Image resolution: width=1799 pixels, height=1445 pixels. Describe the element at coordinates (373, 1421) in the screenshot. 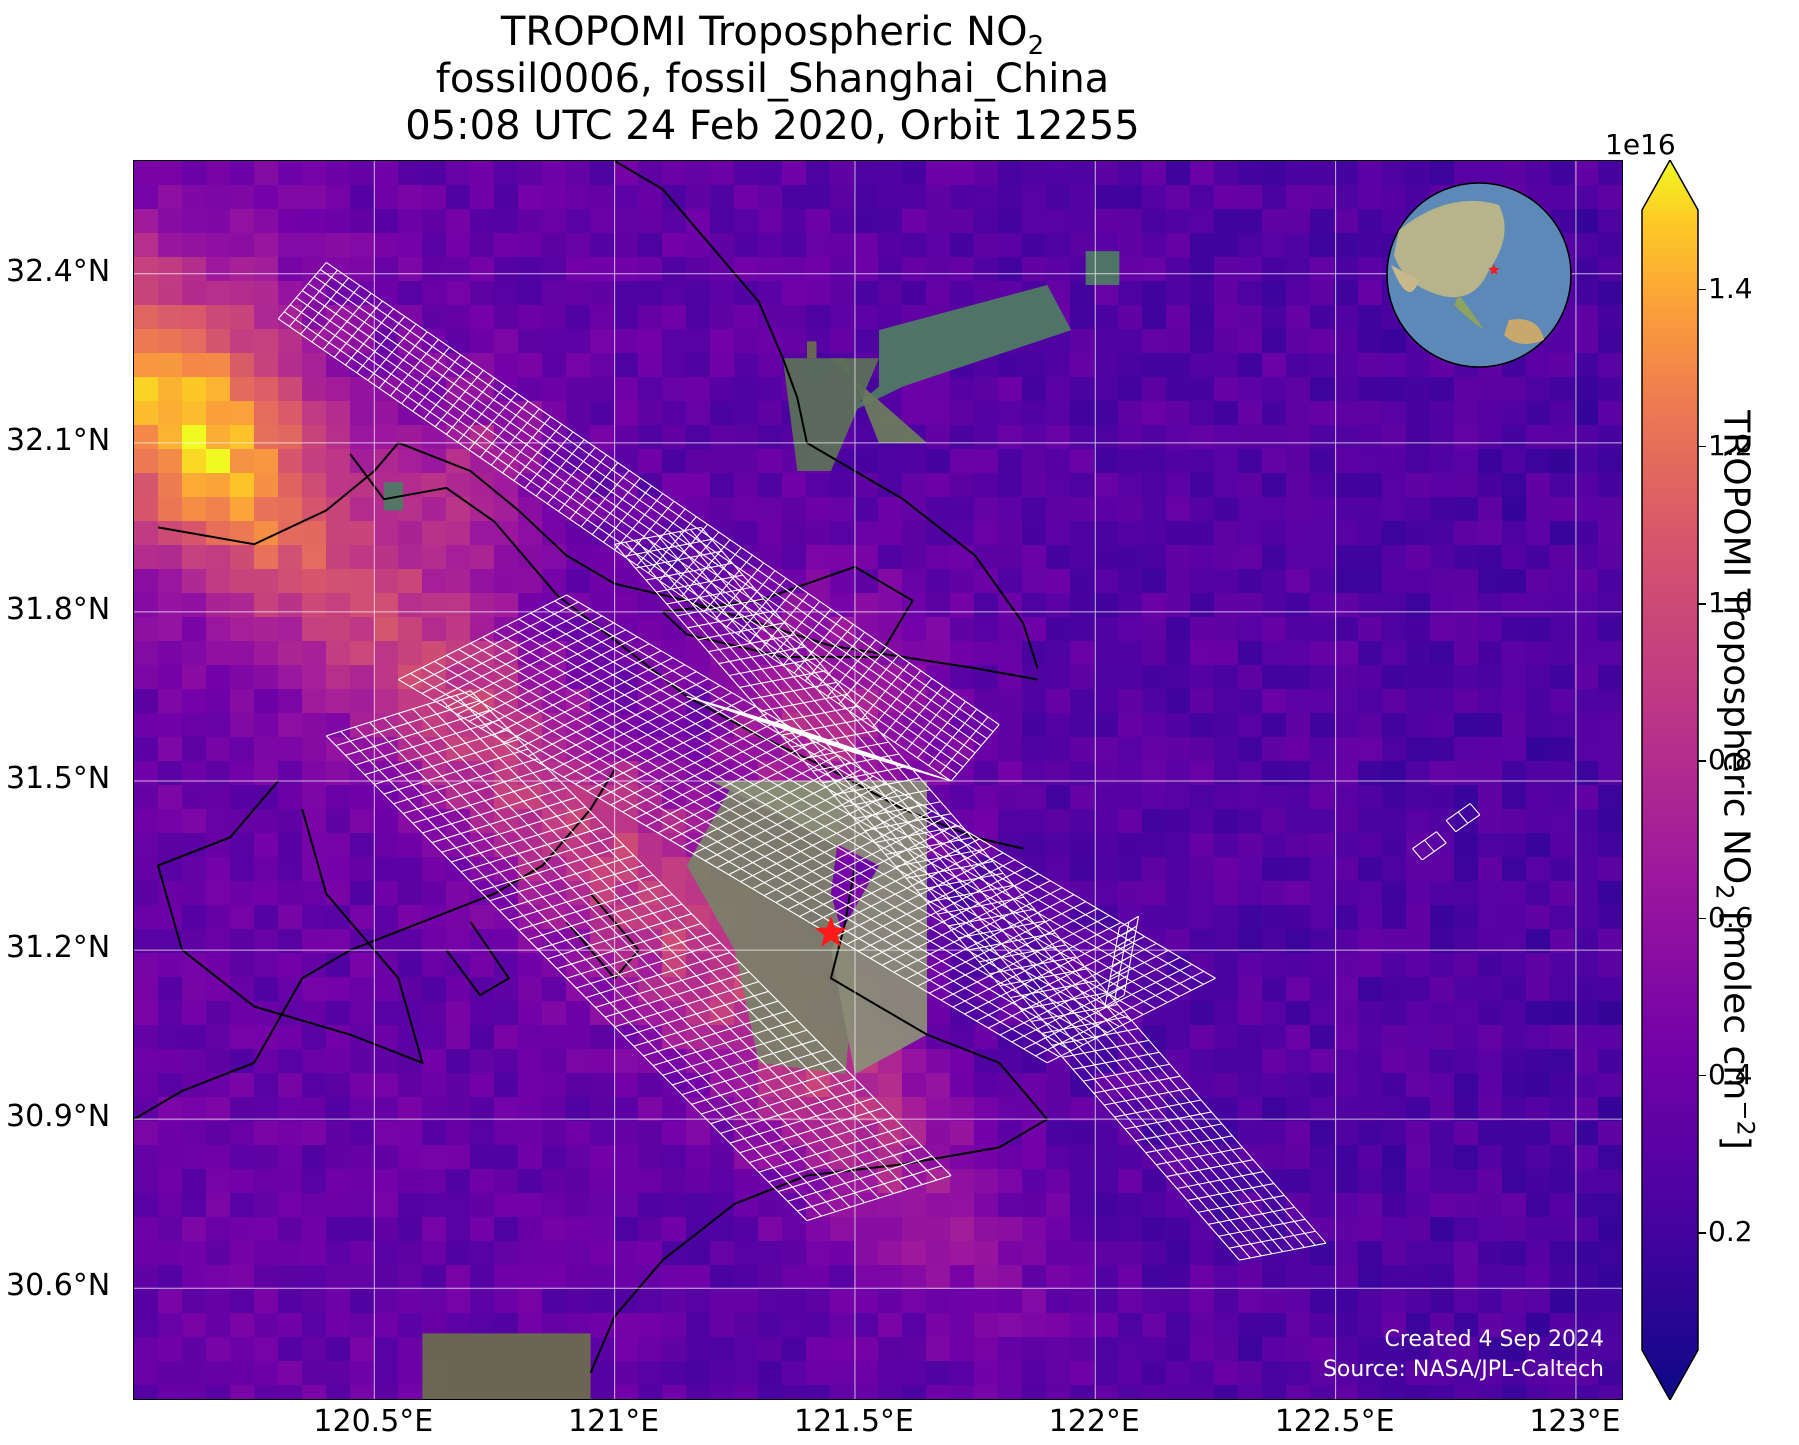

I see `lon-tick-label: 120.5°E` at that location.